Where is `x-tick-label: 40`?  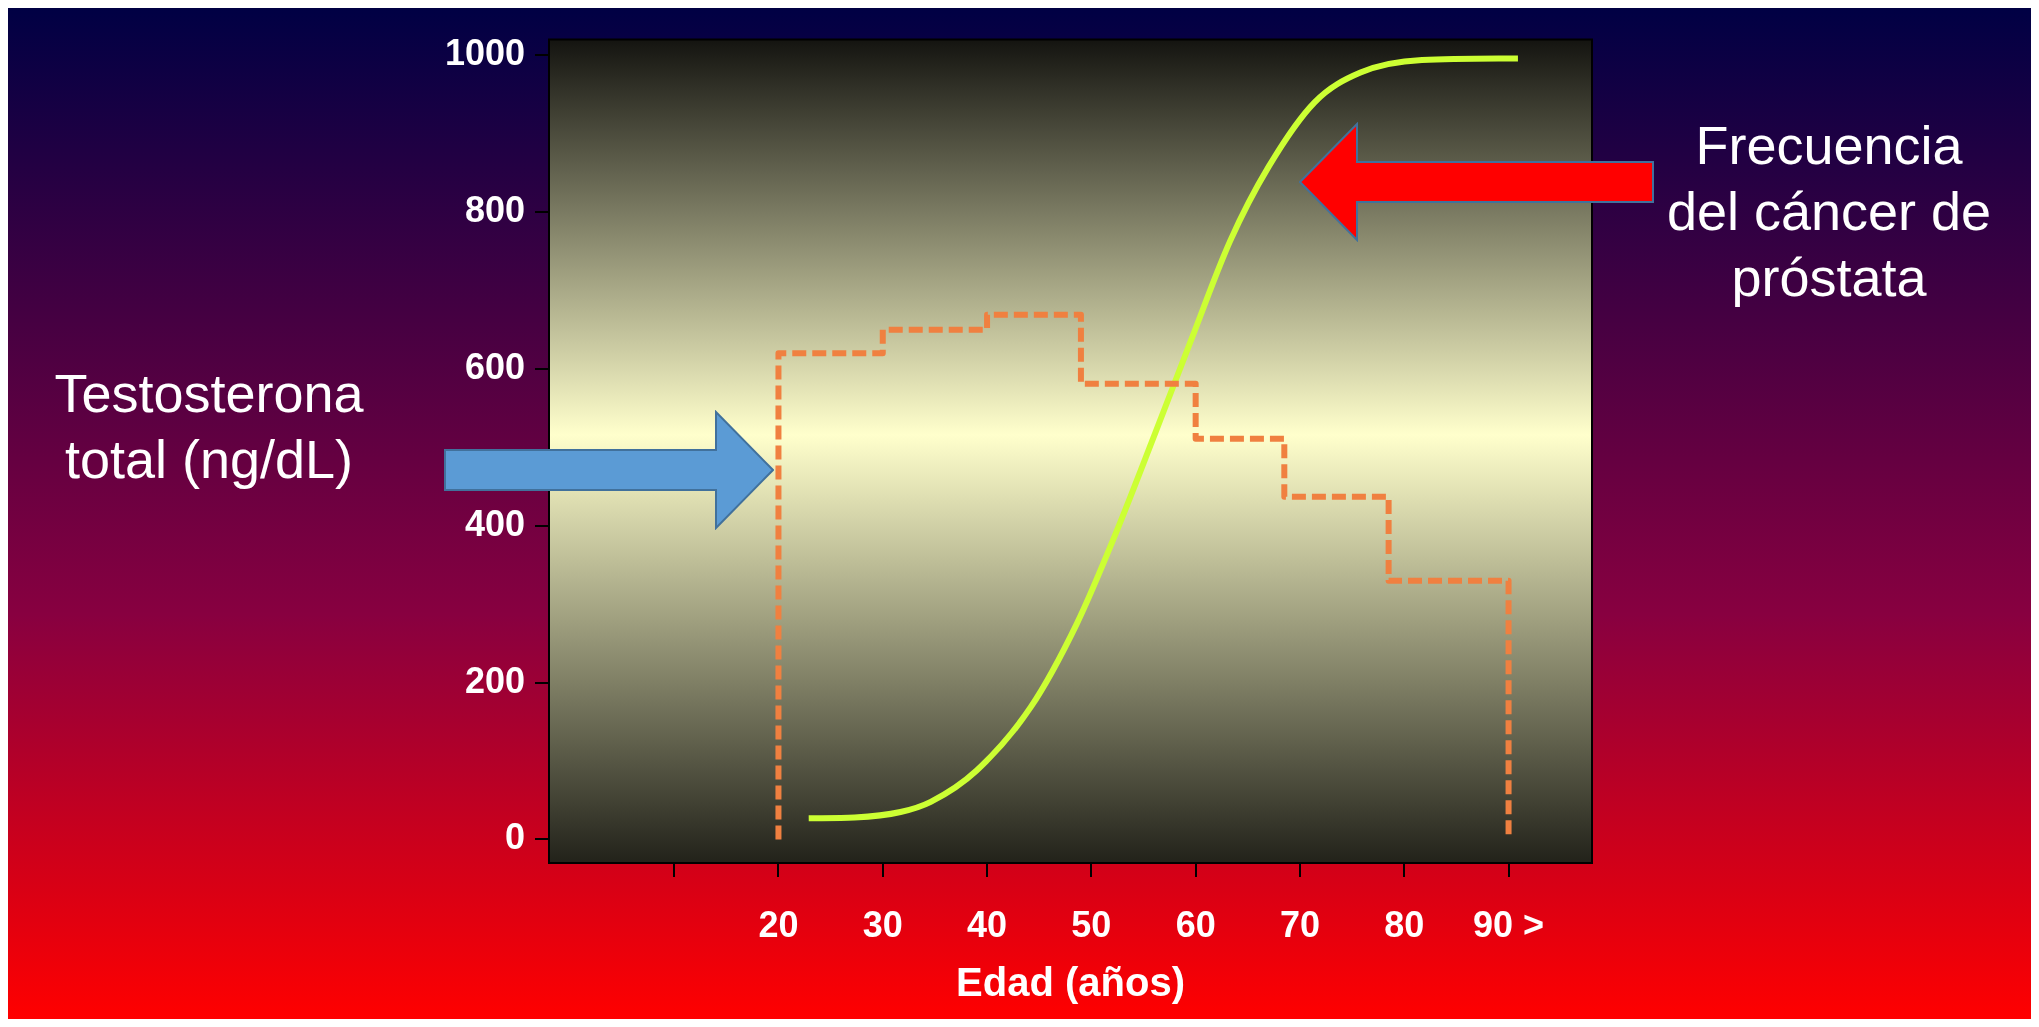
x-tick-label: 40 is located at coordinates (987, 924).